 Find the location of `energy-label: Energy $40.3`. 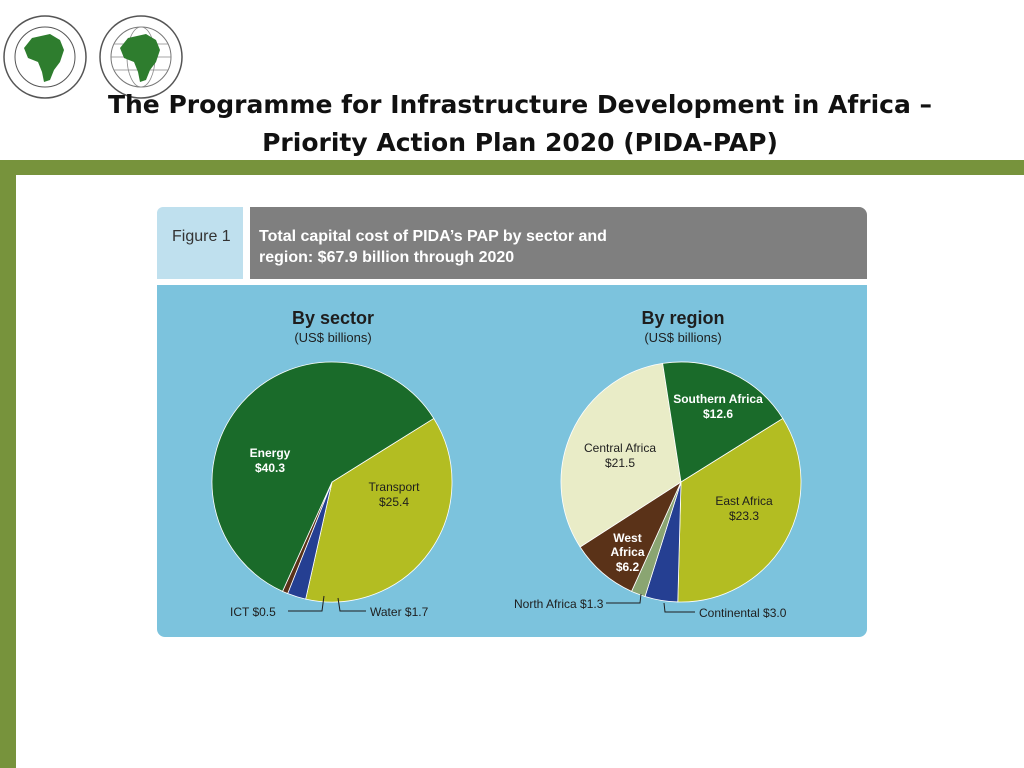

energy-label: Energy $40.3 is located at coordinates (270, 461).